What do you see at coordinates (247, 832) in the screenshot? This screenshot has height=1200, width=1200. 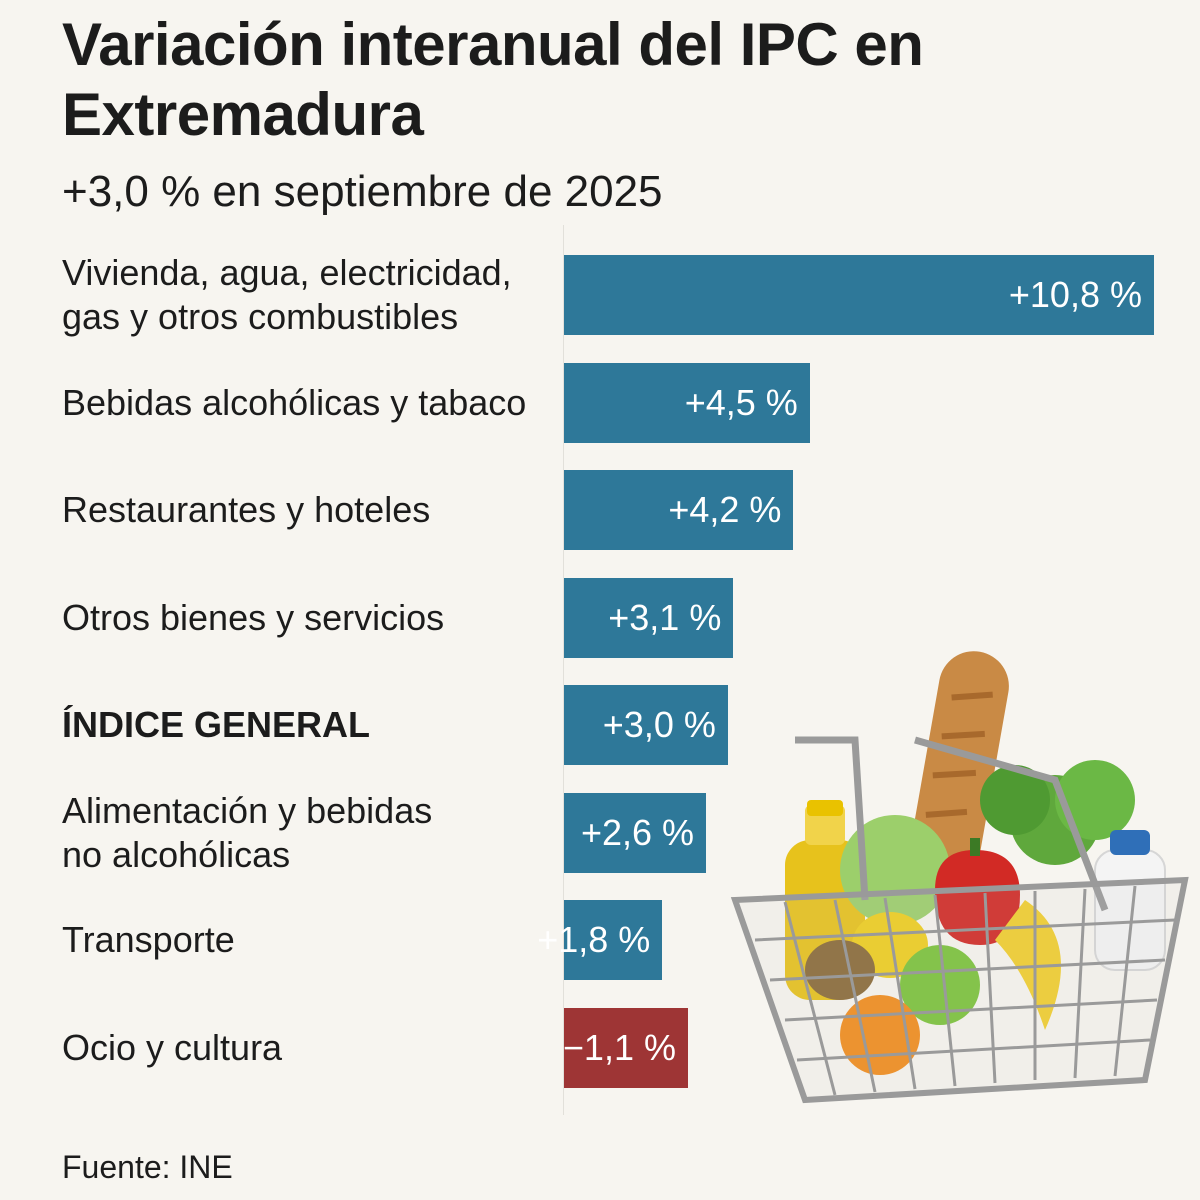 I see `category-label: Alimentación y bebidas no alcohólicas` at bounding box center [247, 832].